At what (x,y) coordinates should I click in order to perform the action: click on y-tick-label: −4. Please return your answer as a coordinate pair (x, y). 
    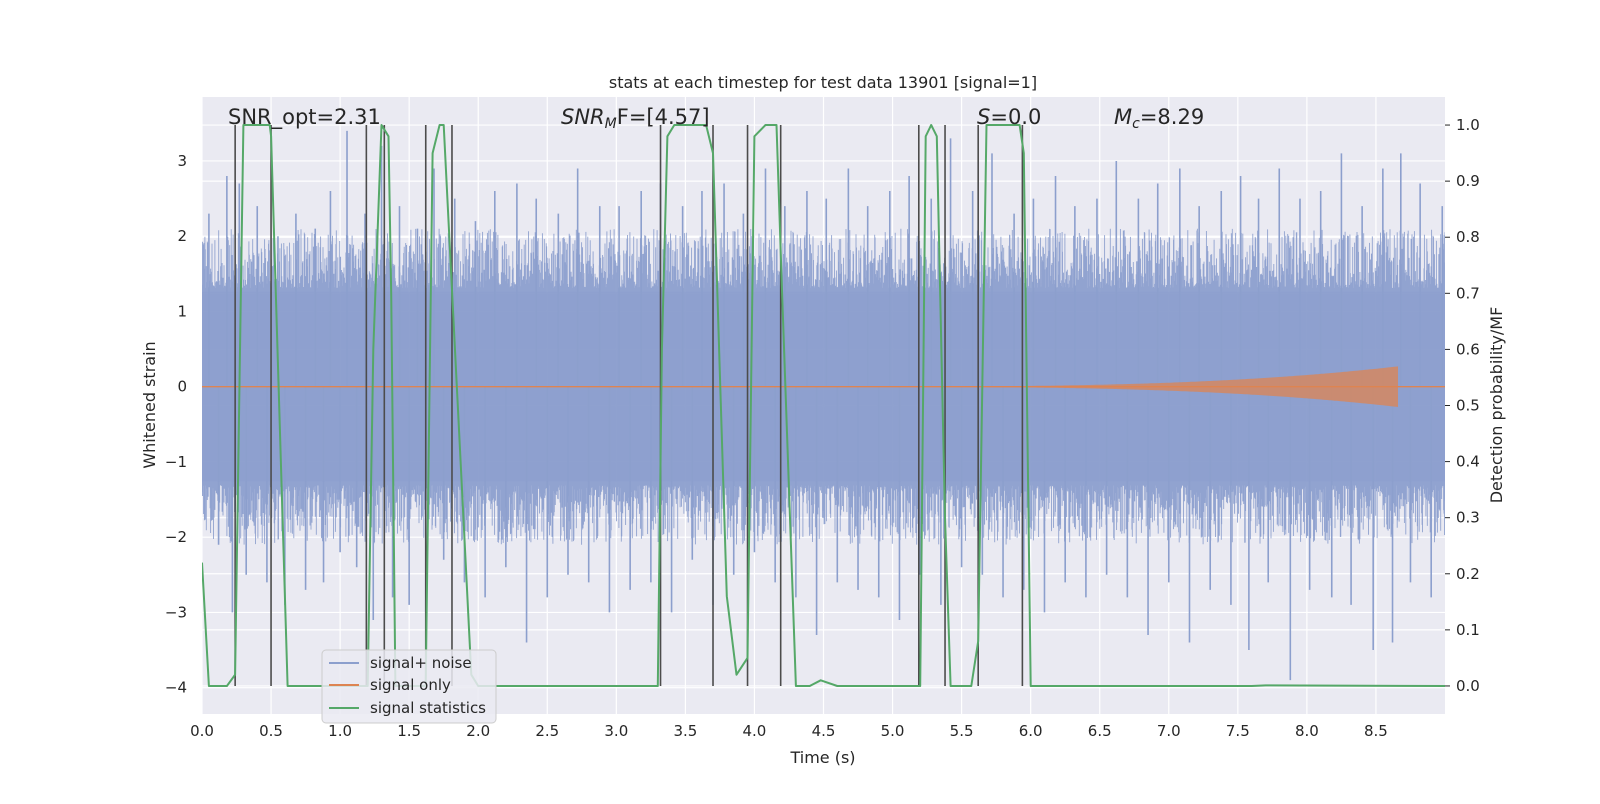
    Looking at the image, I should click on (176, 688).